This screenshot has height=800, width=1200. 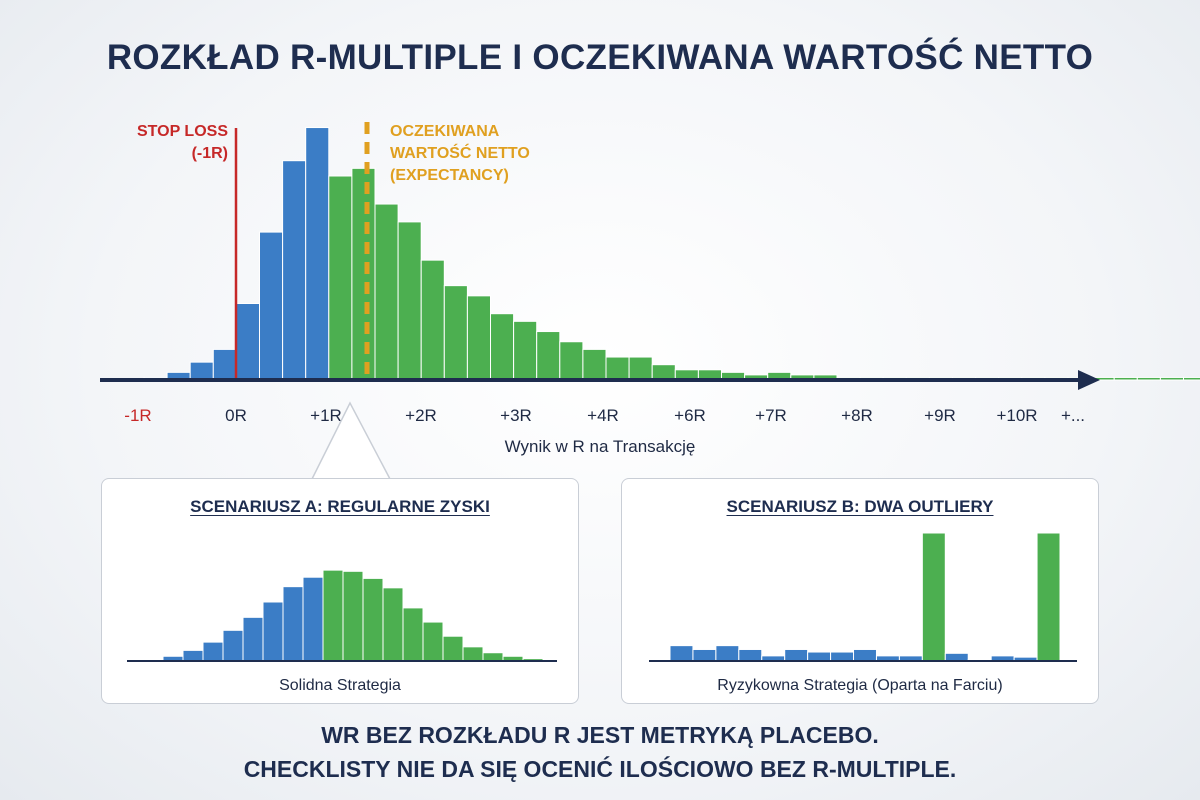 I want to click on scenario-a-histogram, so click(x=342, y=615).